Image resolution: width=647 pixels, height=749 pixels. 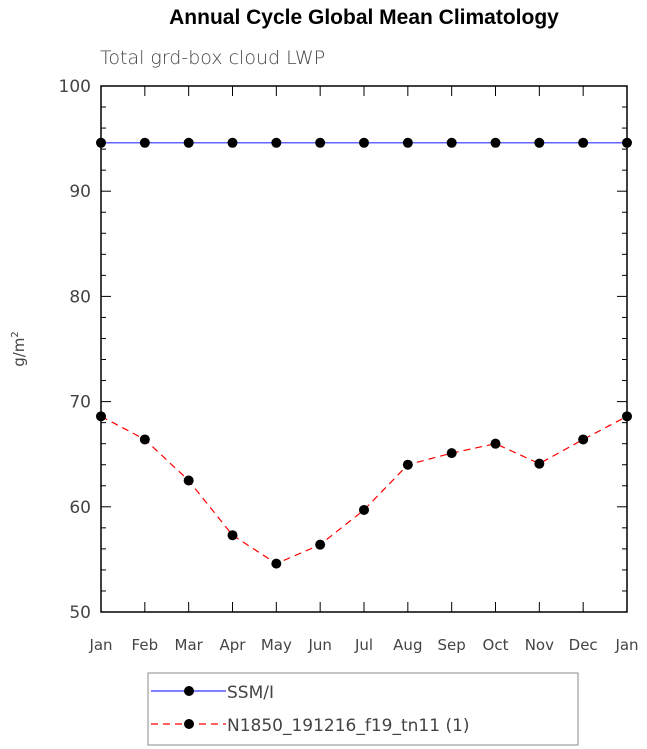 What do you see at coordinates (583, 645) in the screenshot?
I see `x-tick-label: Dec` at bounding box center [583, 645].